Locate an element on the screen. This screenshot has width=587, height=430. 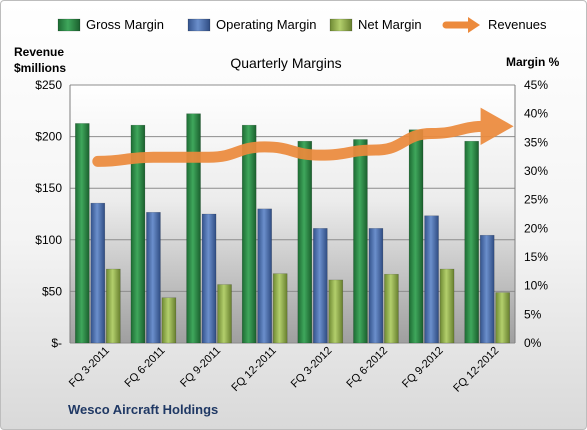
x-tick-label: FQ 3-2011 is located at coordinates (89, 367).